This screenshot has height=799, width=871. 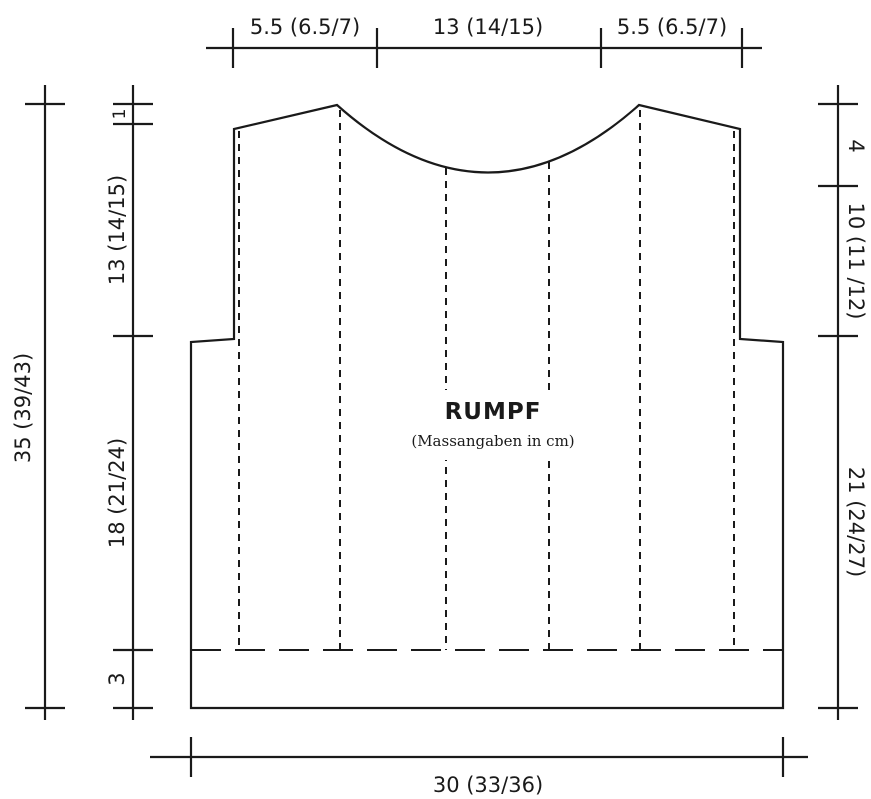 What do you see at coordinates (484, 41) in the screenshot?
I see `top-dimension: 5.5 (6.5/7) 13 (14/15) 5.5 (6.5/7)` at bounding box center [484, 41].